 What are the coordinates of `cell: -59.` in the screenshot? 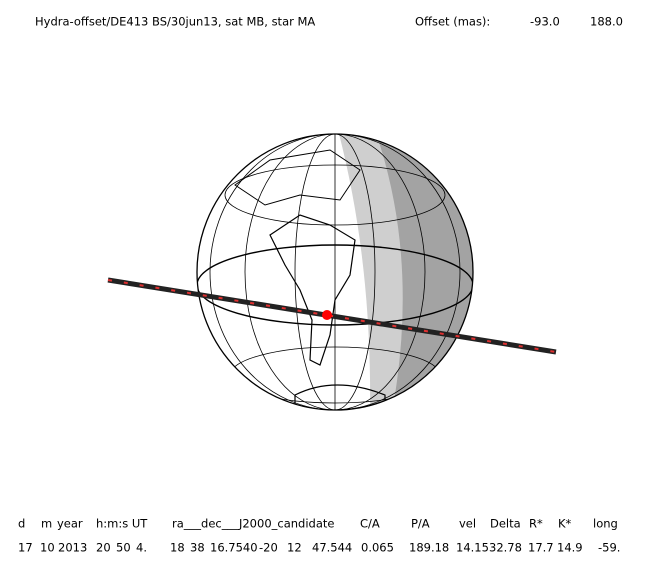 It's located at (609, 548).